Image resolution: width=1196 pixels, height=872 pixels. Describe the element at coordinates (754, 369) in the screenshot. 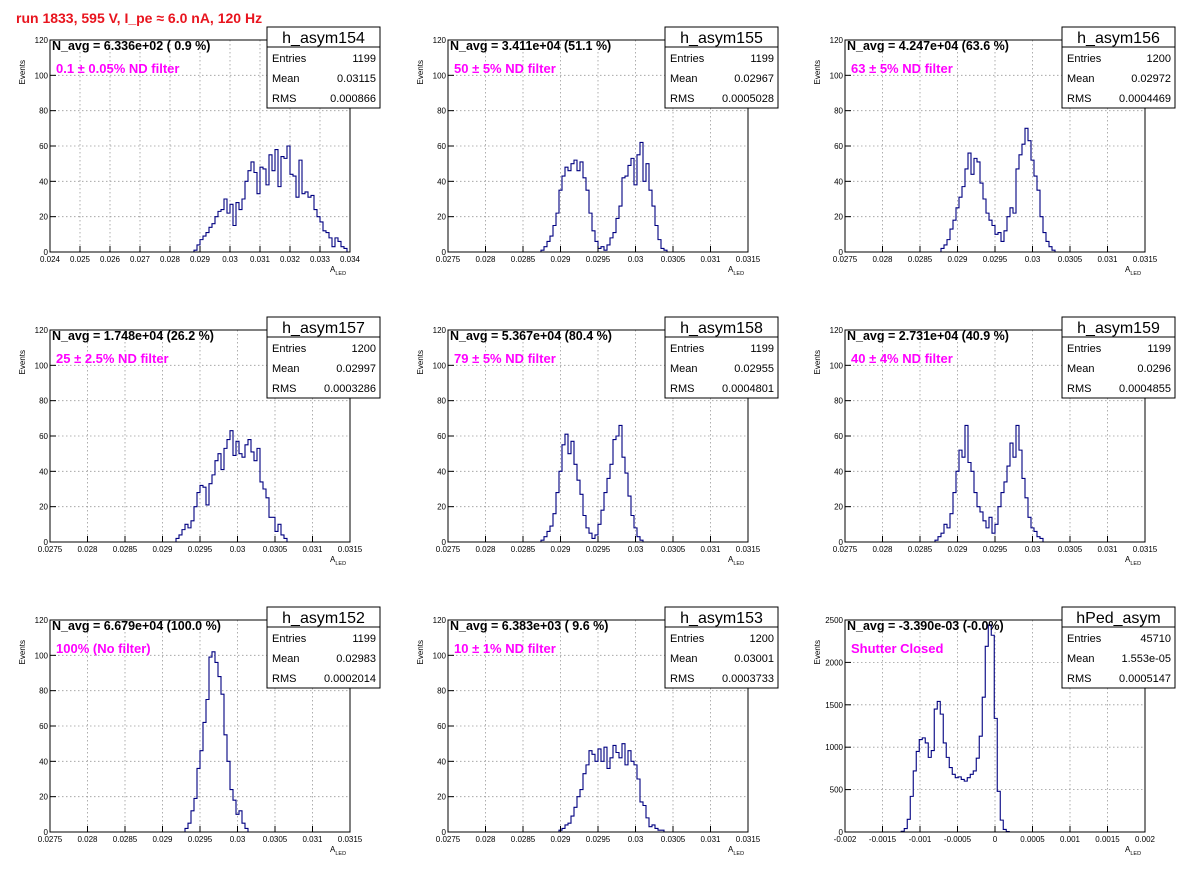

I see `stats-mean-value: 0.02955` at that location.